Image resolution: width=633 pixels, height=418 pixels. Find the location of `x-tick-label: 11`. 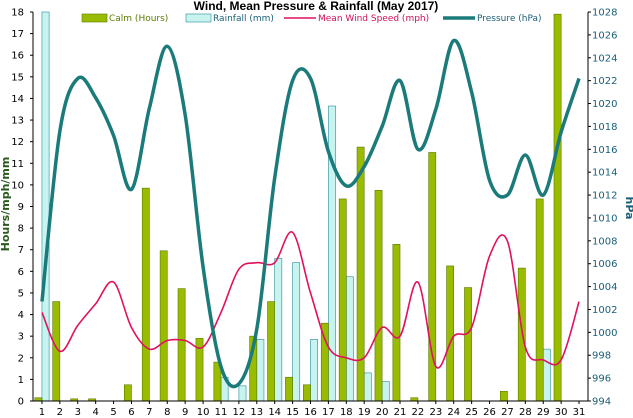

x-tick-label: 11 is located at coordinates (221, 412).